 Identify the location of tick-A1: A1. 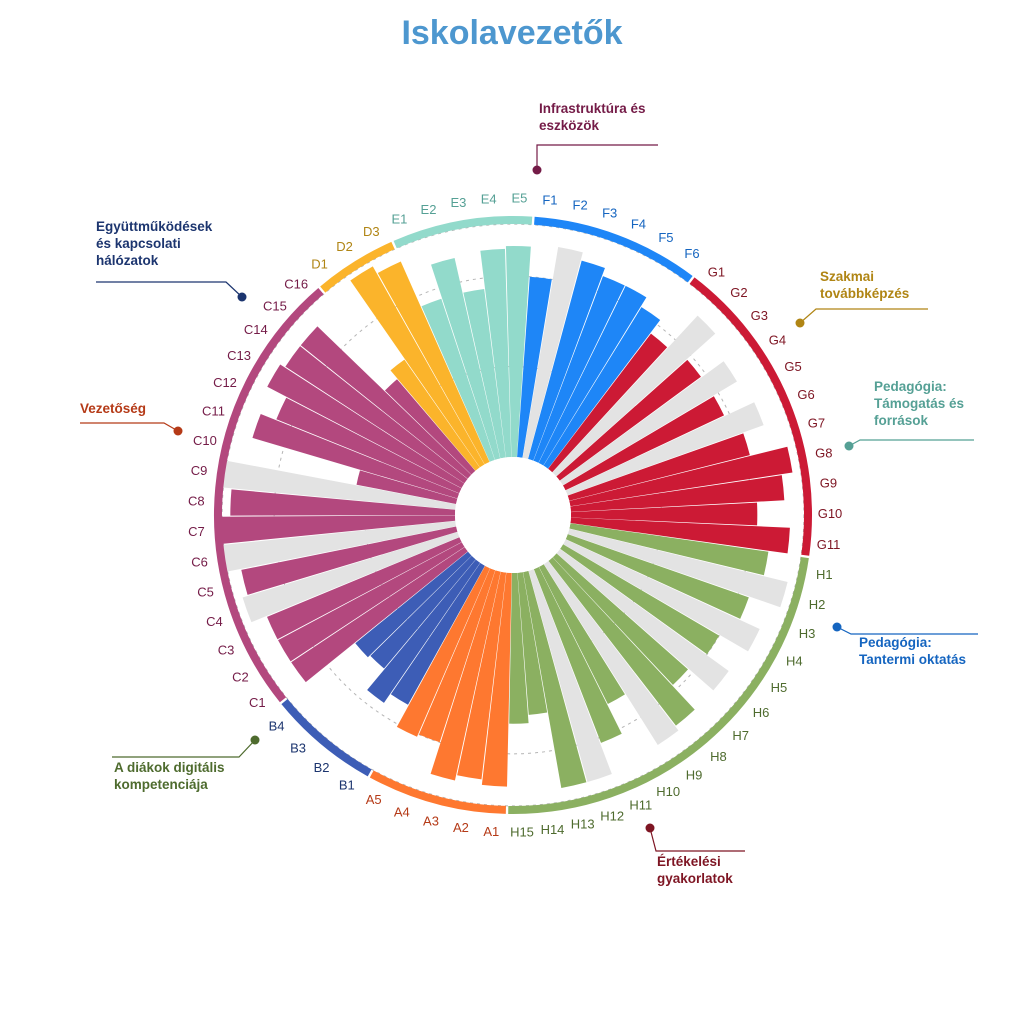
(491, 831).